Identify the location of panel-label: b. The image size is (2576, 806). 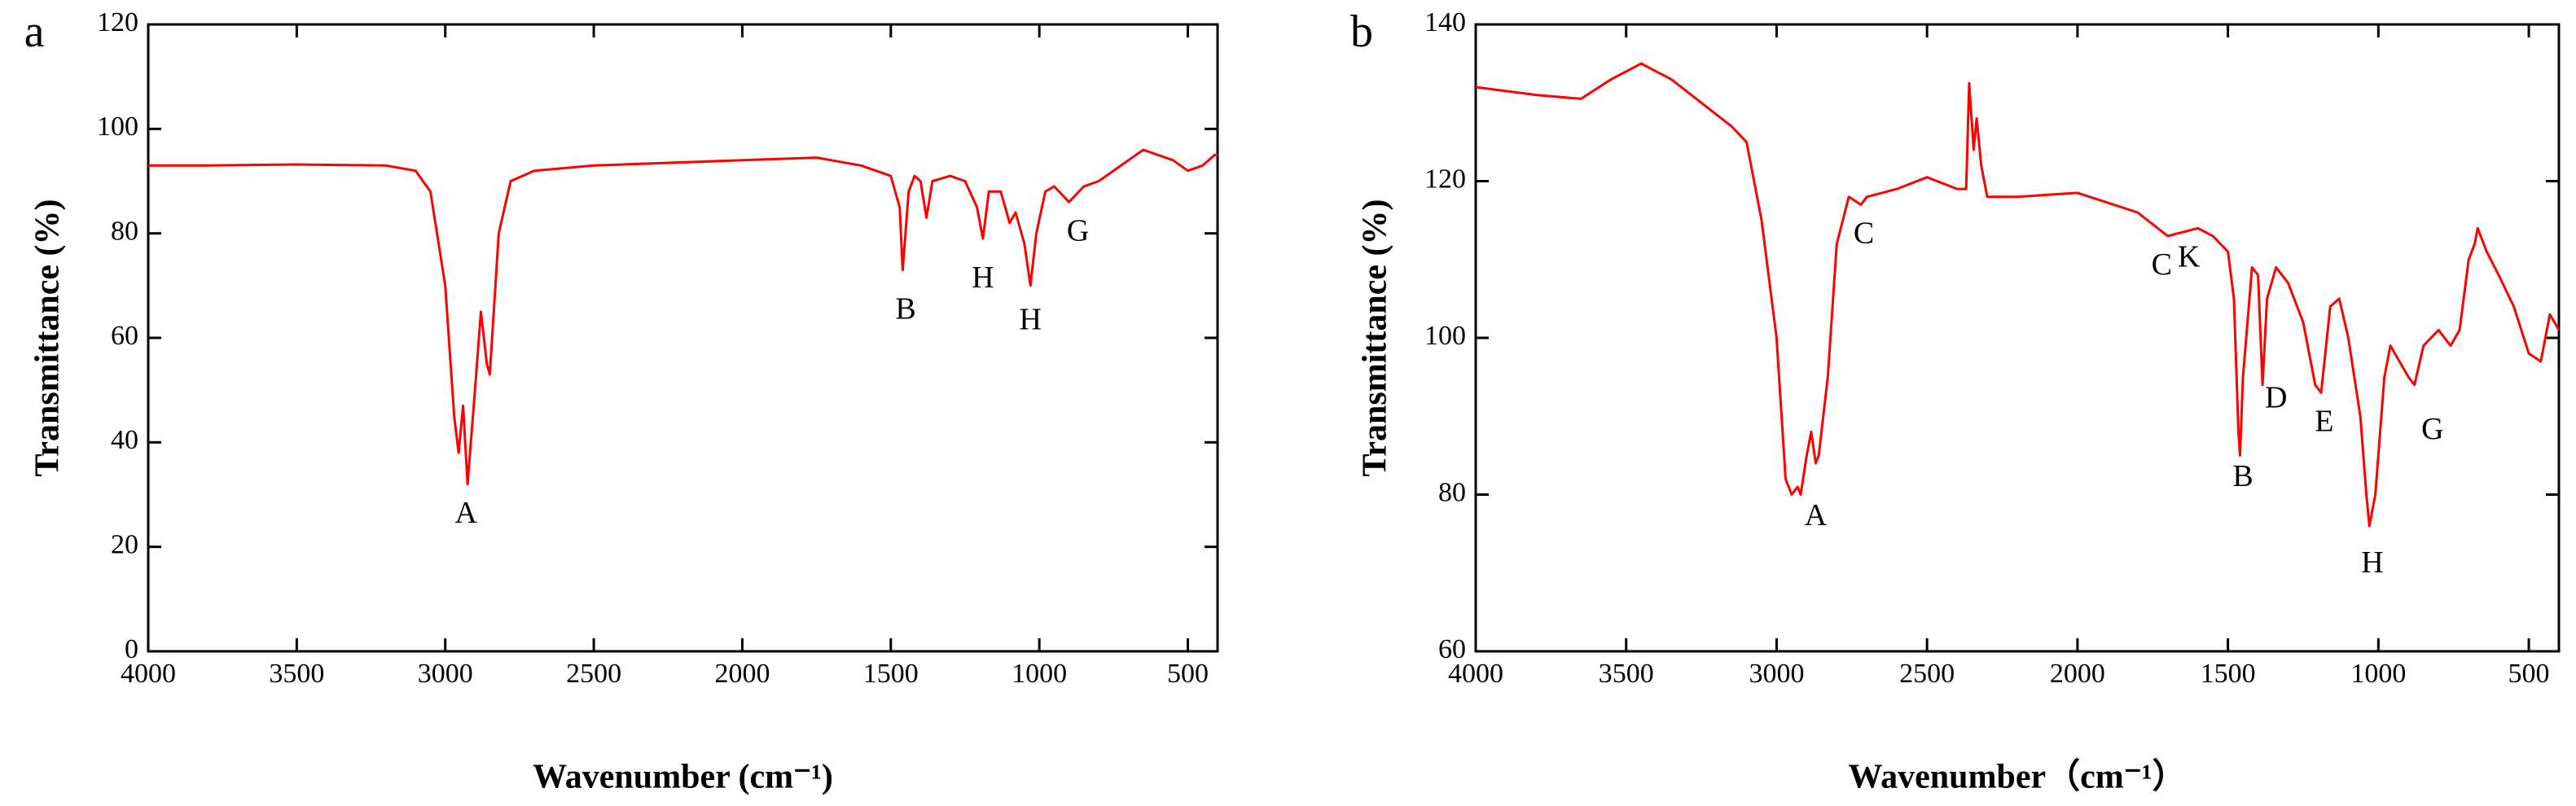
(1361, 32).